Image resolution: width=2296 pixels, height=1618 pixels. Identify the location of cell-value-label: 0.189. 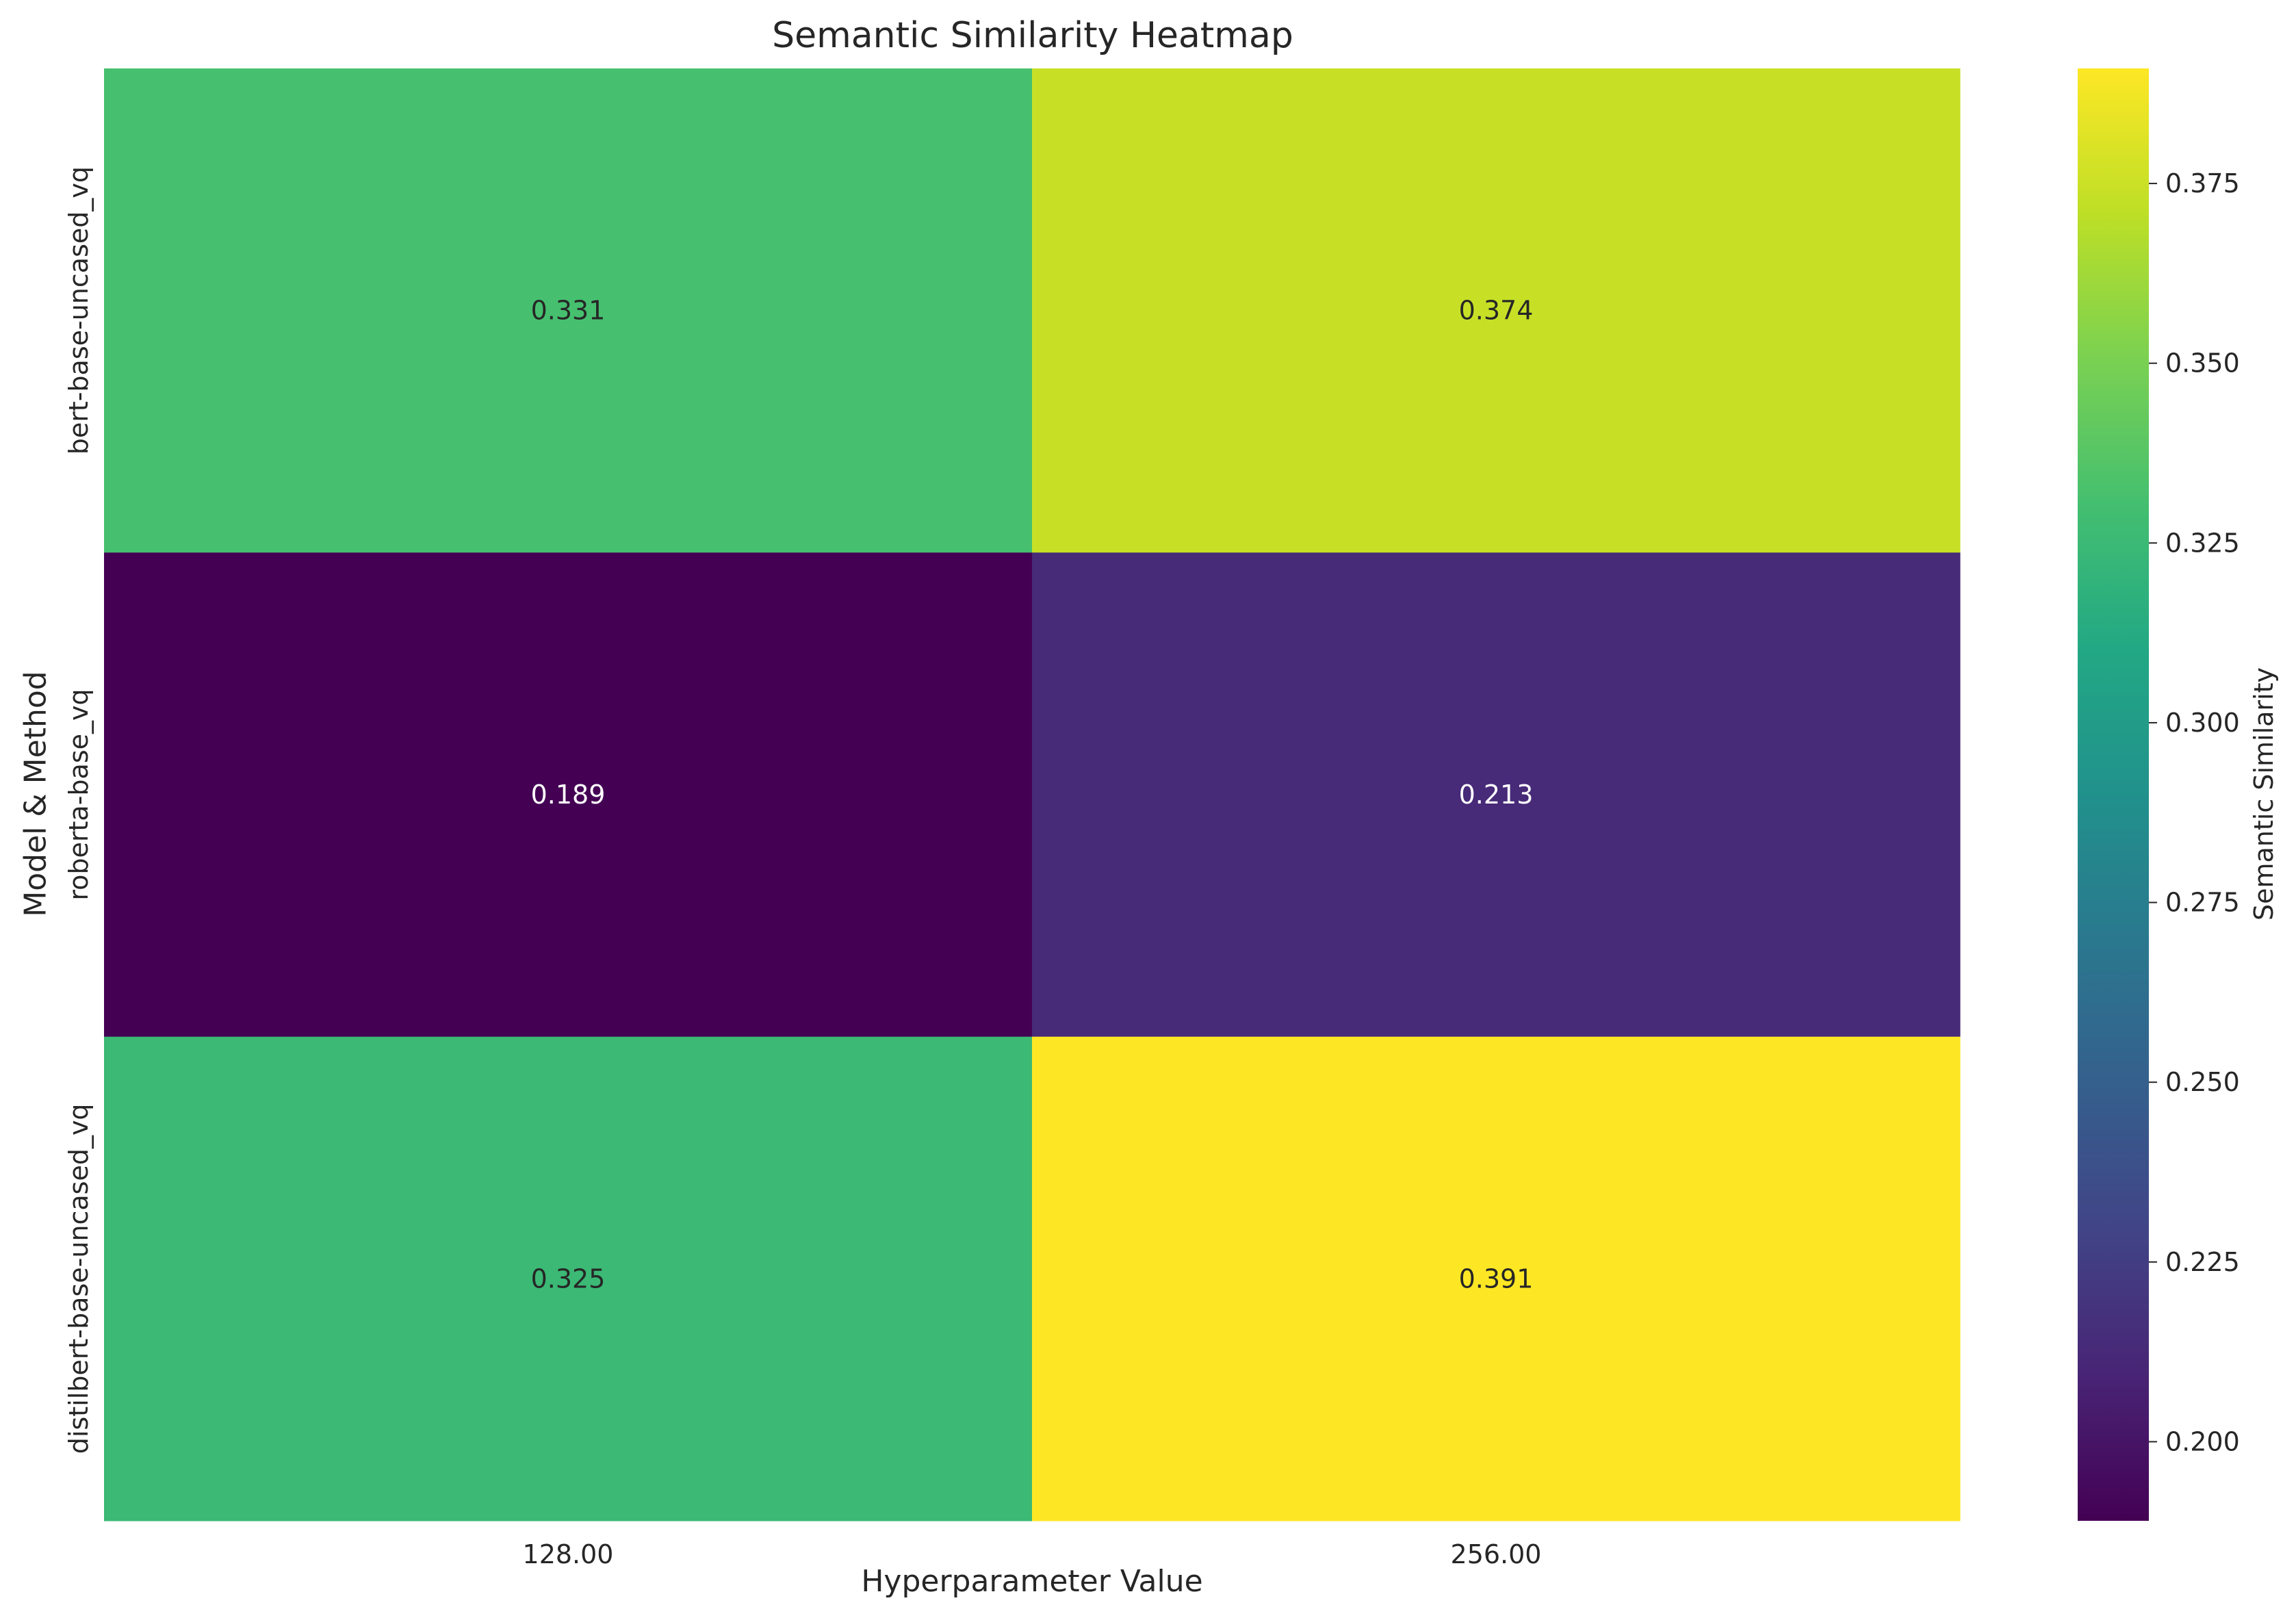
(568, 795).